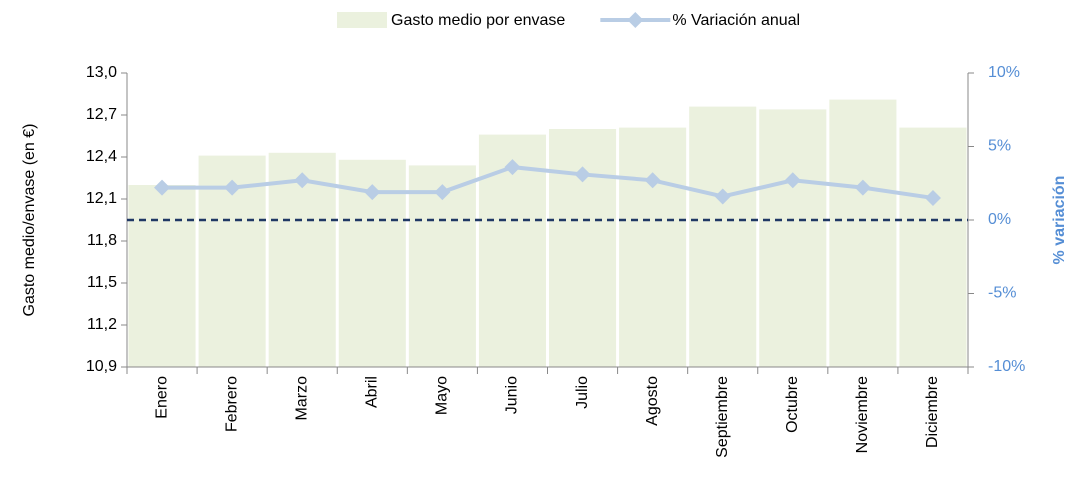 This screenshot has height=499, width=1075. I want to click on x-tick-label: Diciembre, so click(932, 412).